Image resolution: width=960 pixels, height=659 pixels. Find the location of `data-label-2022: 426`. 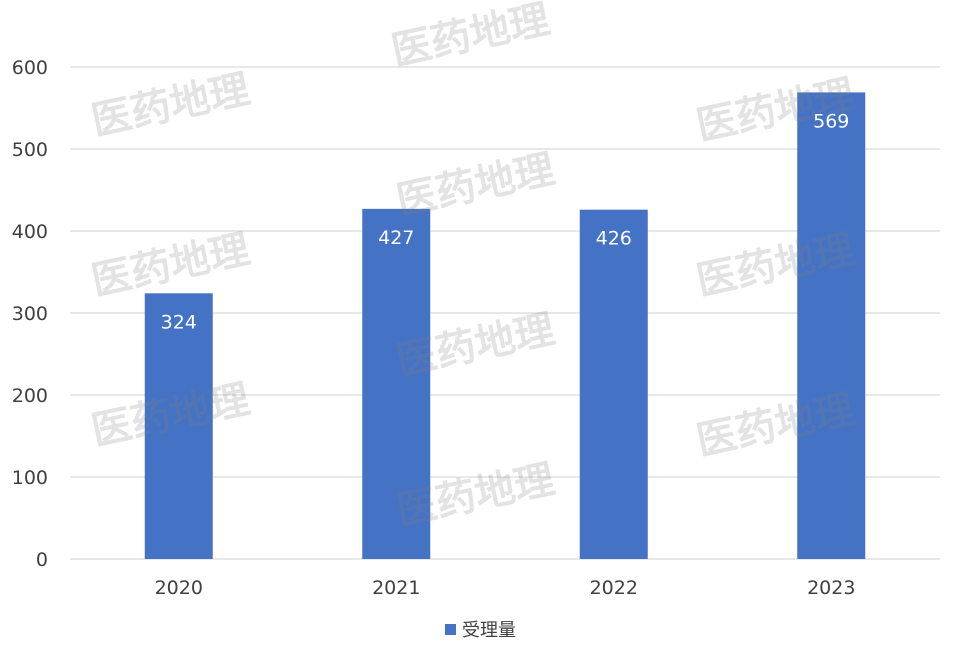

data-label-2022: 426 is located at coordinates (614, 239).